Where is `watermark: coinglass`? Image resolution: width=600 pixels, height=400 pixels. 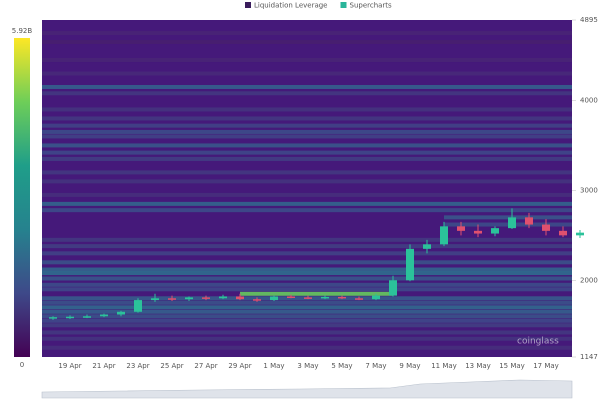 watermark: coinglass is located at coordinates (538, 342).